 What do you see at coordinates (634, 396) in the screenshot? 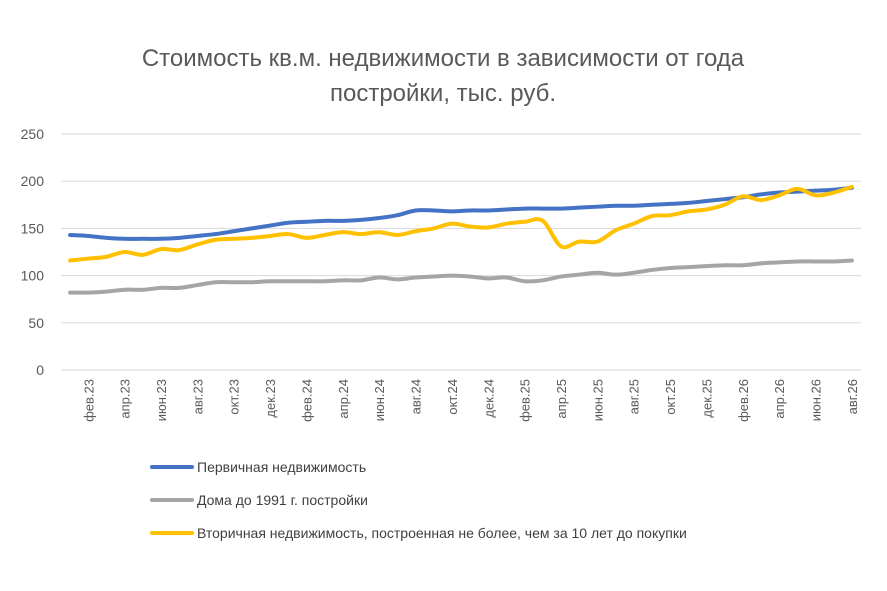
I see `x-tick-label: авг.25` at bounding box center [634, 396].